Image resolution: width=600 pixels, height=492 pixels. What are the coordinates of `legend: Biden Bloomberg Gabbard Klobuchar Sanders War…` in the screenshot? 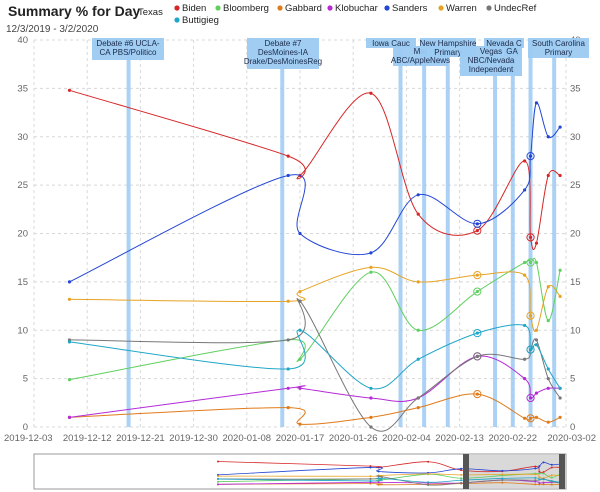 It's located at (355, 14).